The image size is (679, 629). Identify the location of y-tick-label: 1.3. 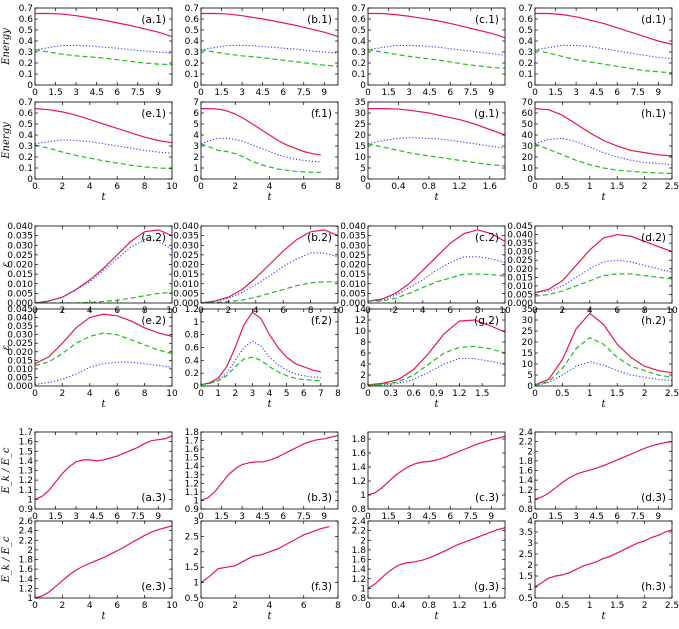
(192, 476).